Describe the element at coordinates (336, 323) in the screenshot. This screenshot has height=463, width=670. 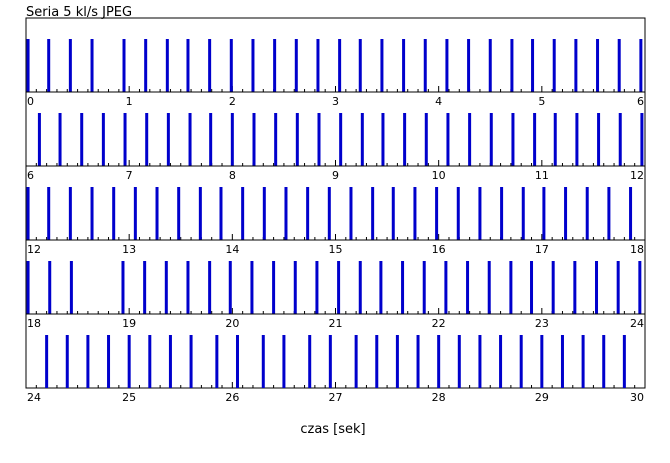
I see `x-tick-label: 21` at that location.